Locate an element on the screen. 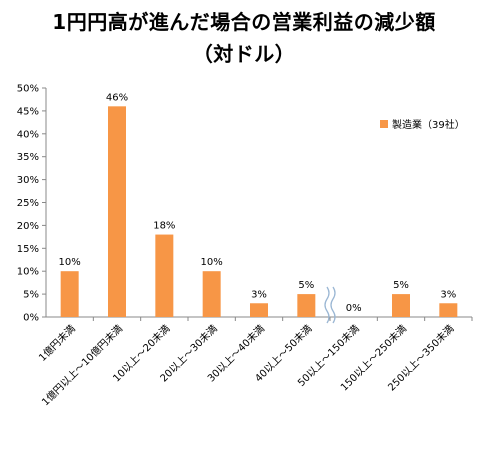 The width and height of the screenshot is (488, 453). y-tick-label: 10% is located at coordinates (28, 272).